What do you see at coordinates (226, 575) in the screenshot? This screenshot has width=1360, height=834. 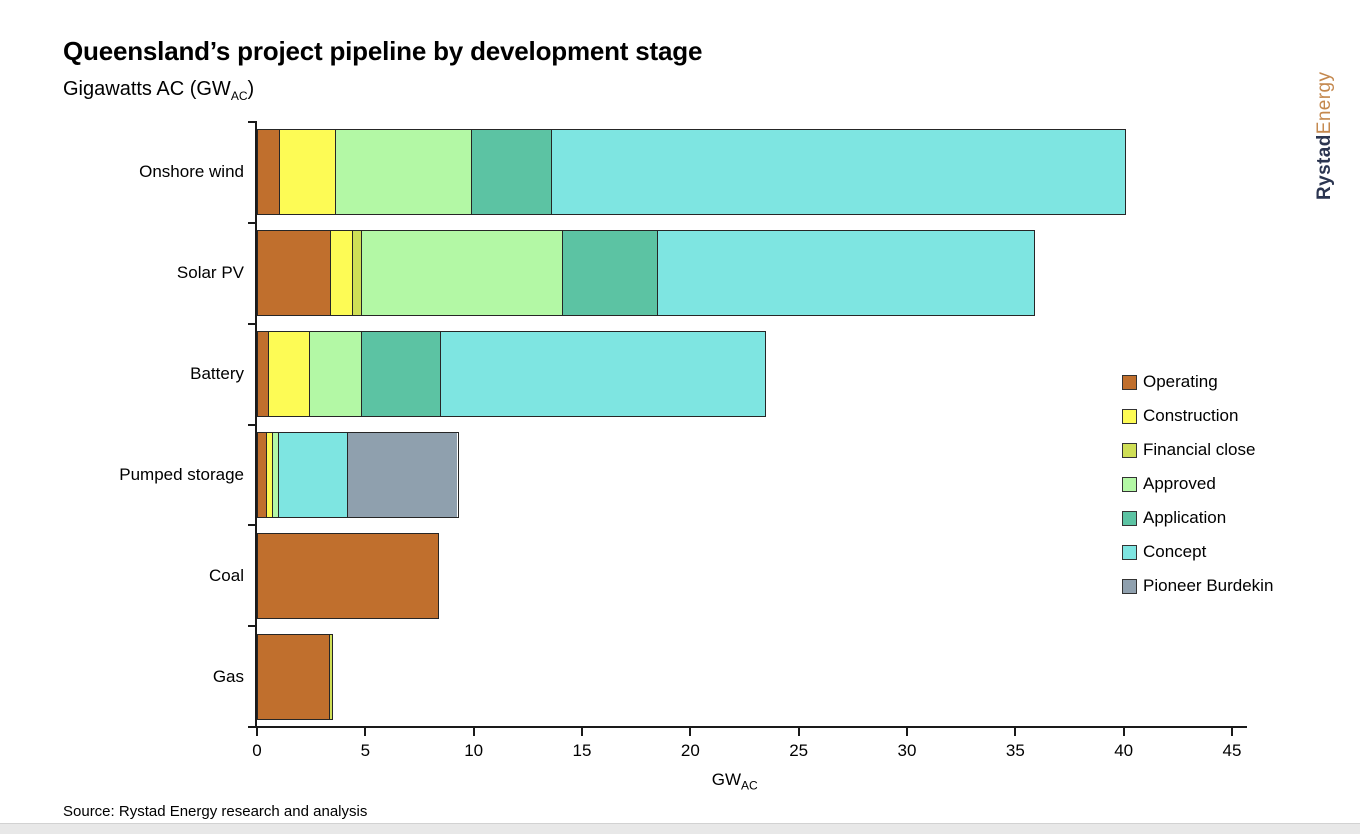 I see `category-label: Coal` at bounding box center [226, 575].